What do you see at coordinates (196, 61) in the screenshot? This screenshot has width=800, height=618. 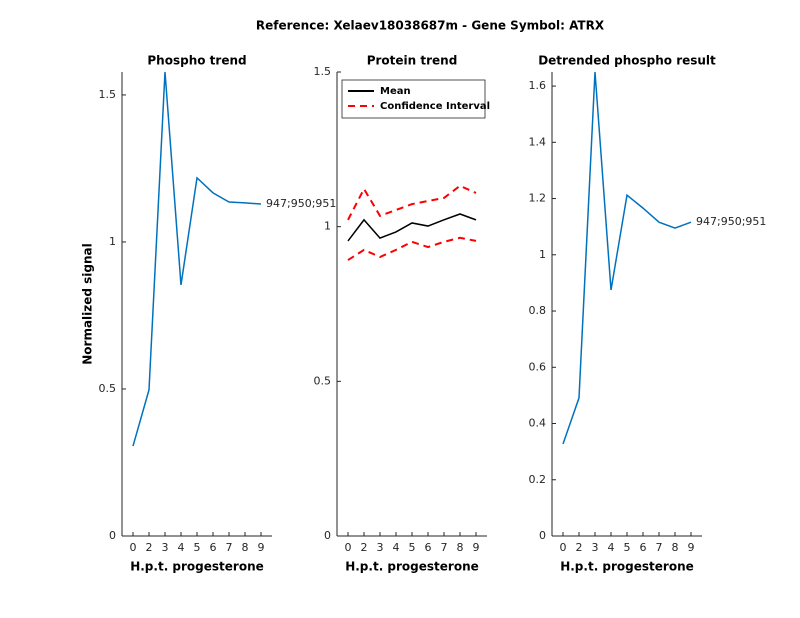 I see `chart-title: Phospho trend` at bounding box center [196, 61].